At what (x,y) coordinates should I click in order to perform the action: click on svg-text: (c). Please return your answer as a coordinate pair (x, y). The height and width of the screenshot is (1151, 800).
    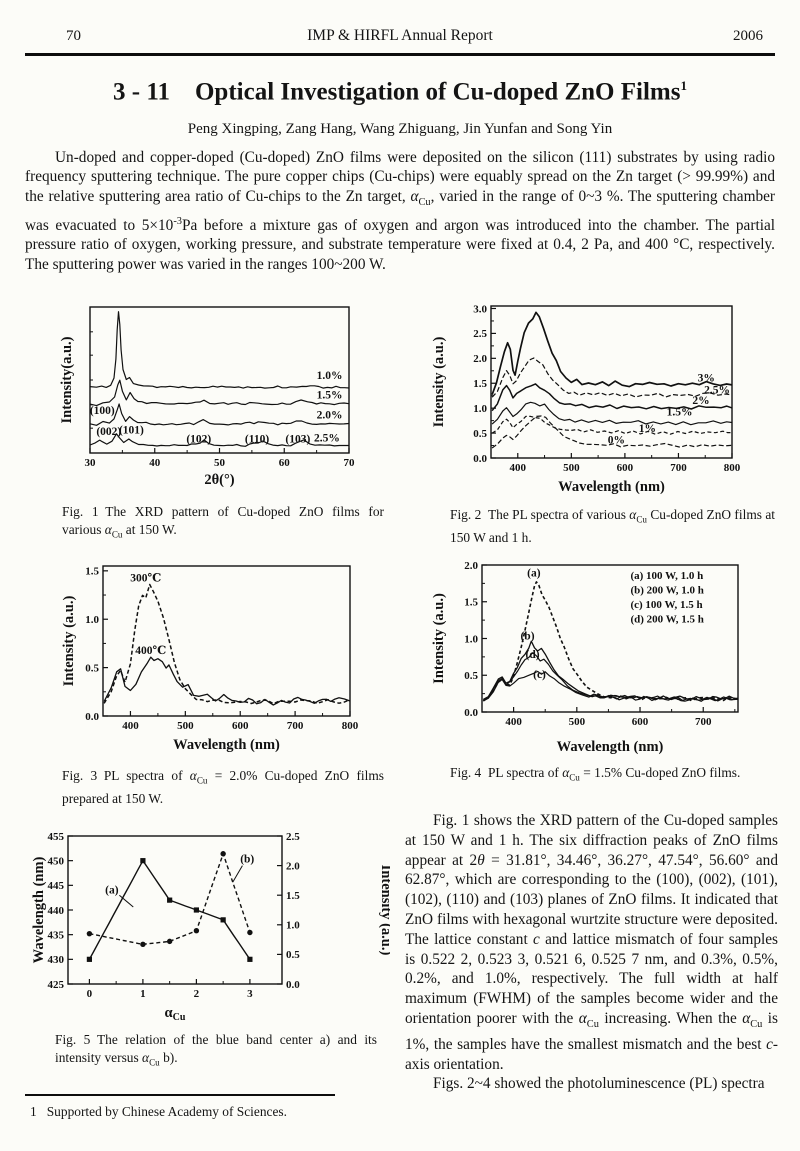
    Looking at the image, I should click on (539, 675).